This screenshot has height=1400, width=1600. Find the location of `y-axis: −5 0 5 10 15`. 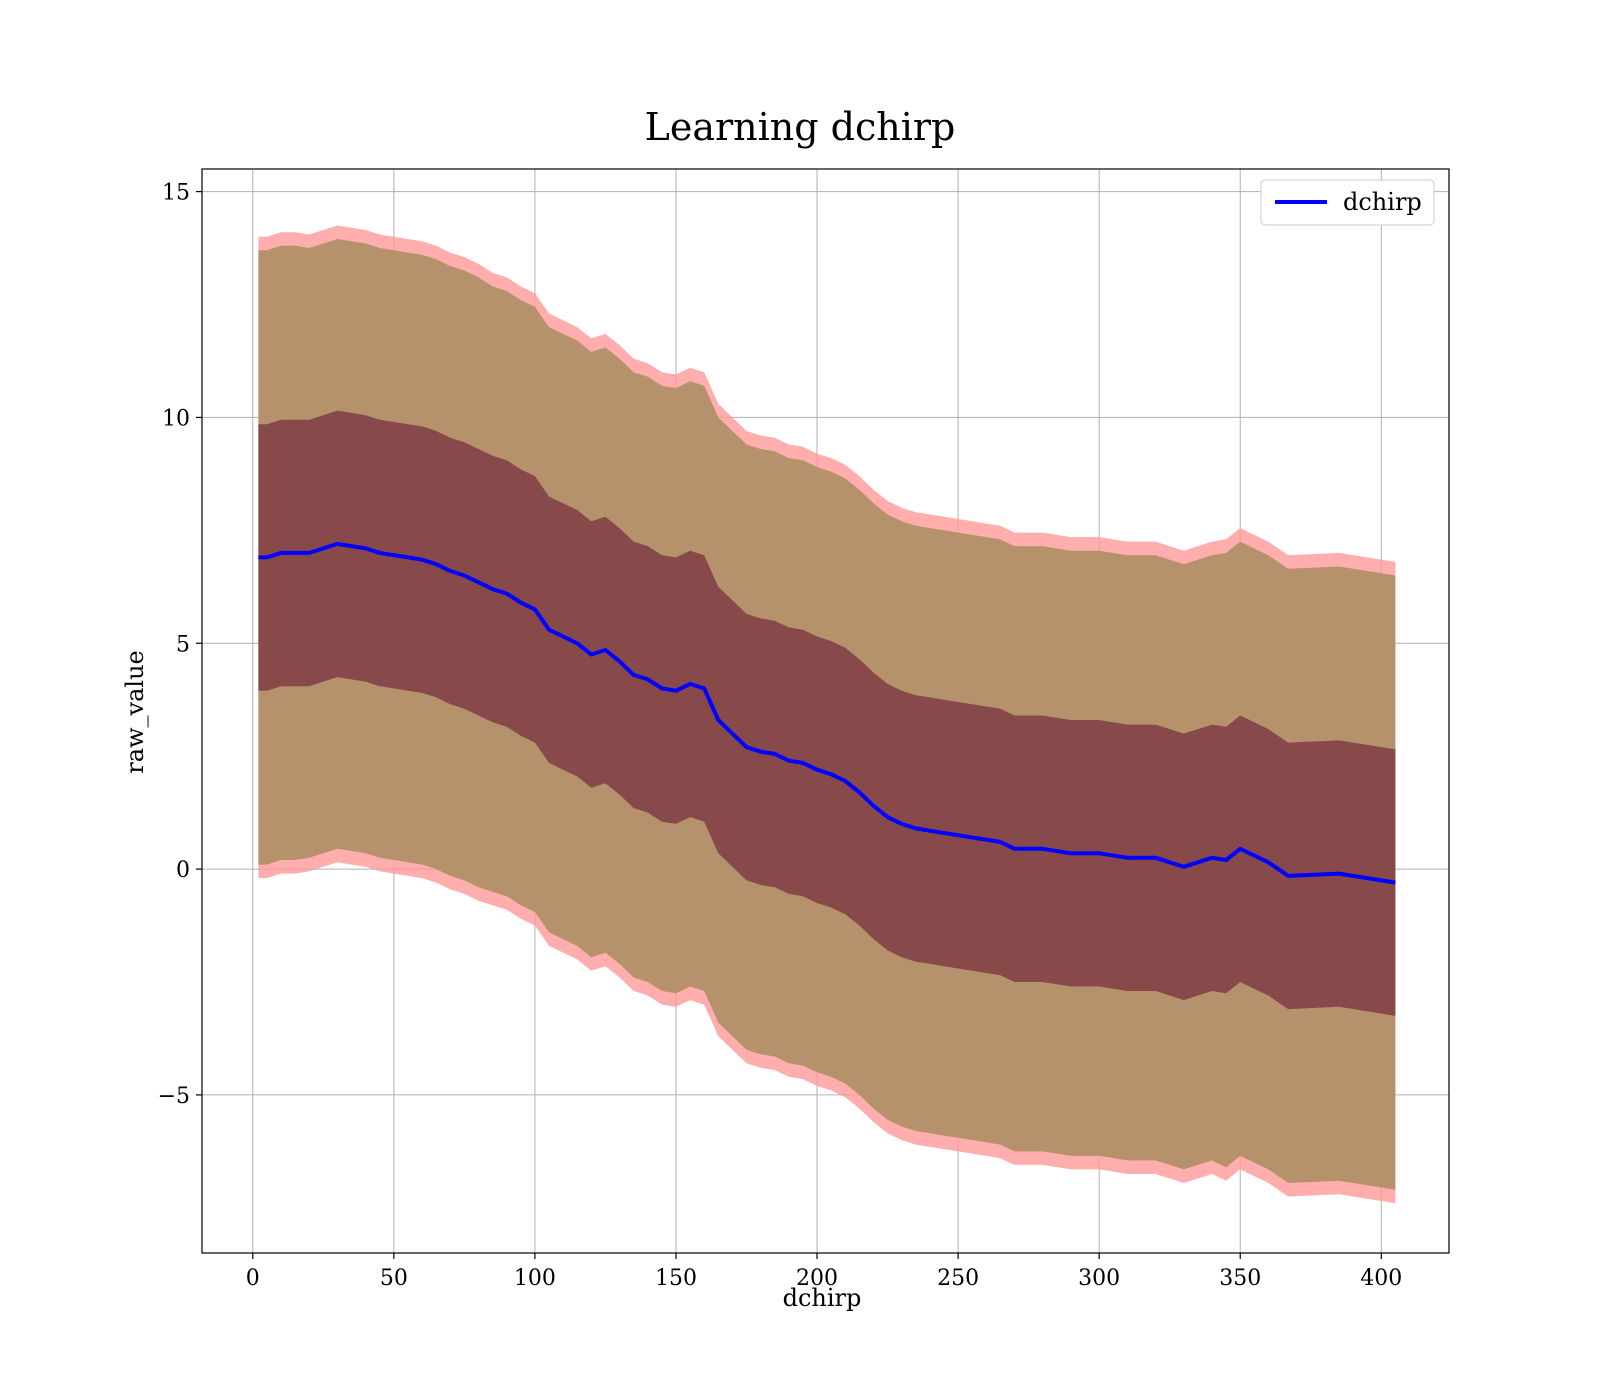

y-axis: −5 0 5 10 15 is located at coordinates (180, 645).